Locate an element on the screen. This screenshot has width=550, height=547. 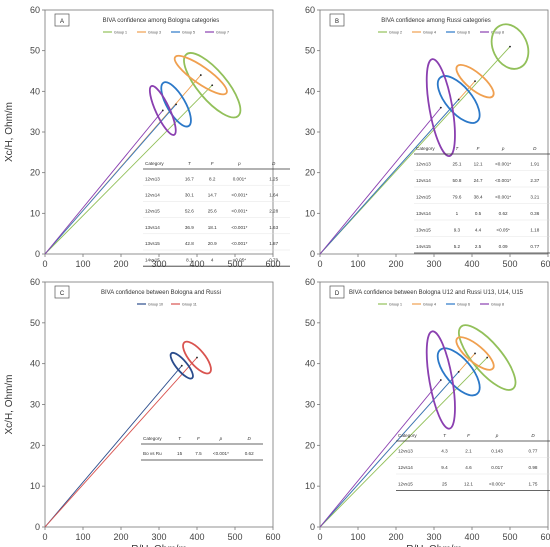
table-cell: 0.001* is located at coordinates (239, 178).